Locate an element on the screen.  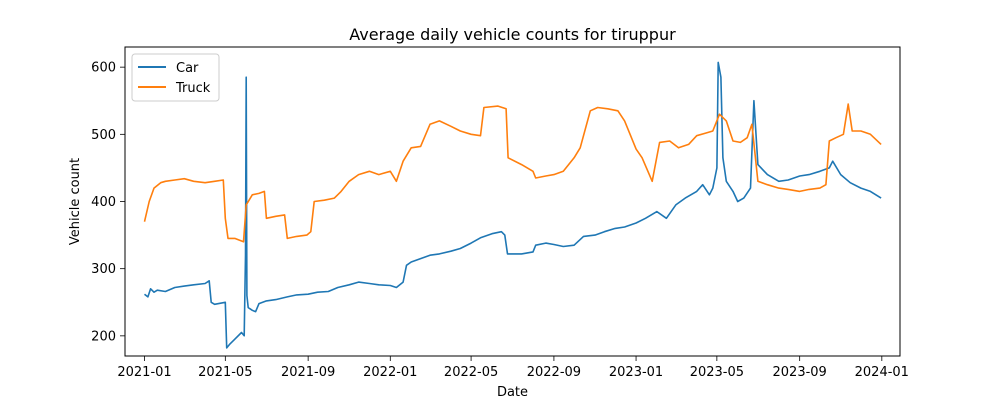
legend-label-truck: Truck is located at coordinates (193, 88).